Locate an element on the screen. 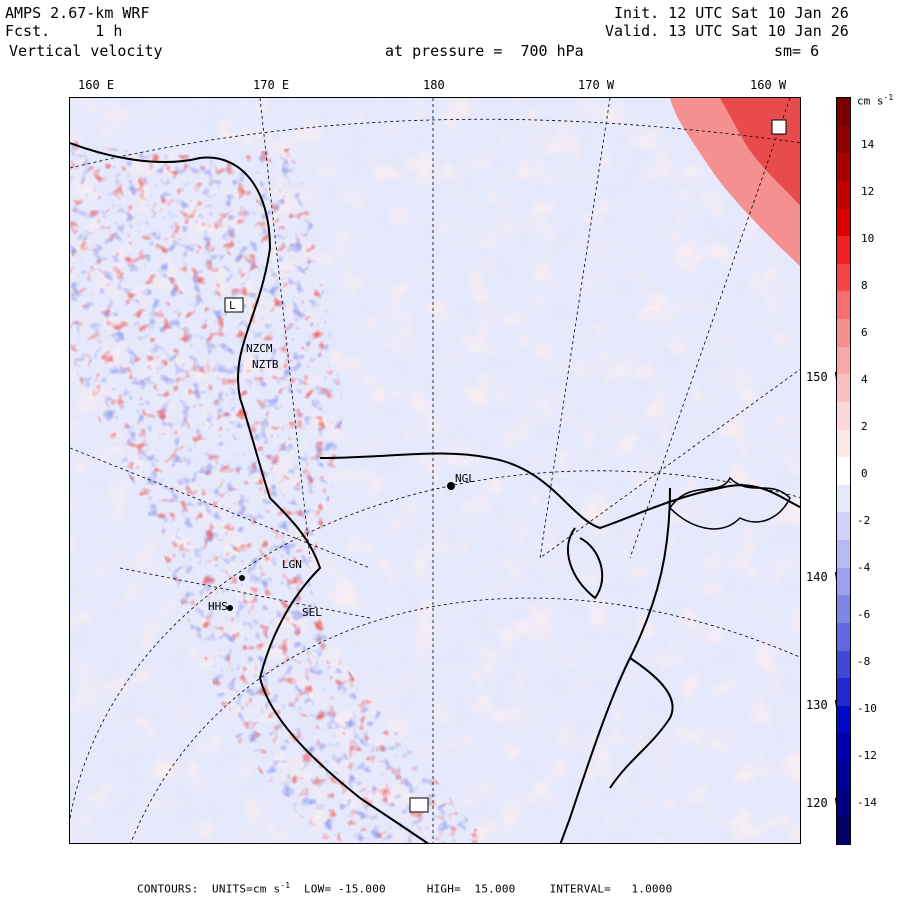 The width and height of the screenshot is (900, 900). colorbar-tick-label: -8 is located at coordinates (864, 661).